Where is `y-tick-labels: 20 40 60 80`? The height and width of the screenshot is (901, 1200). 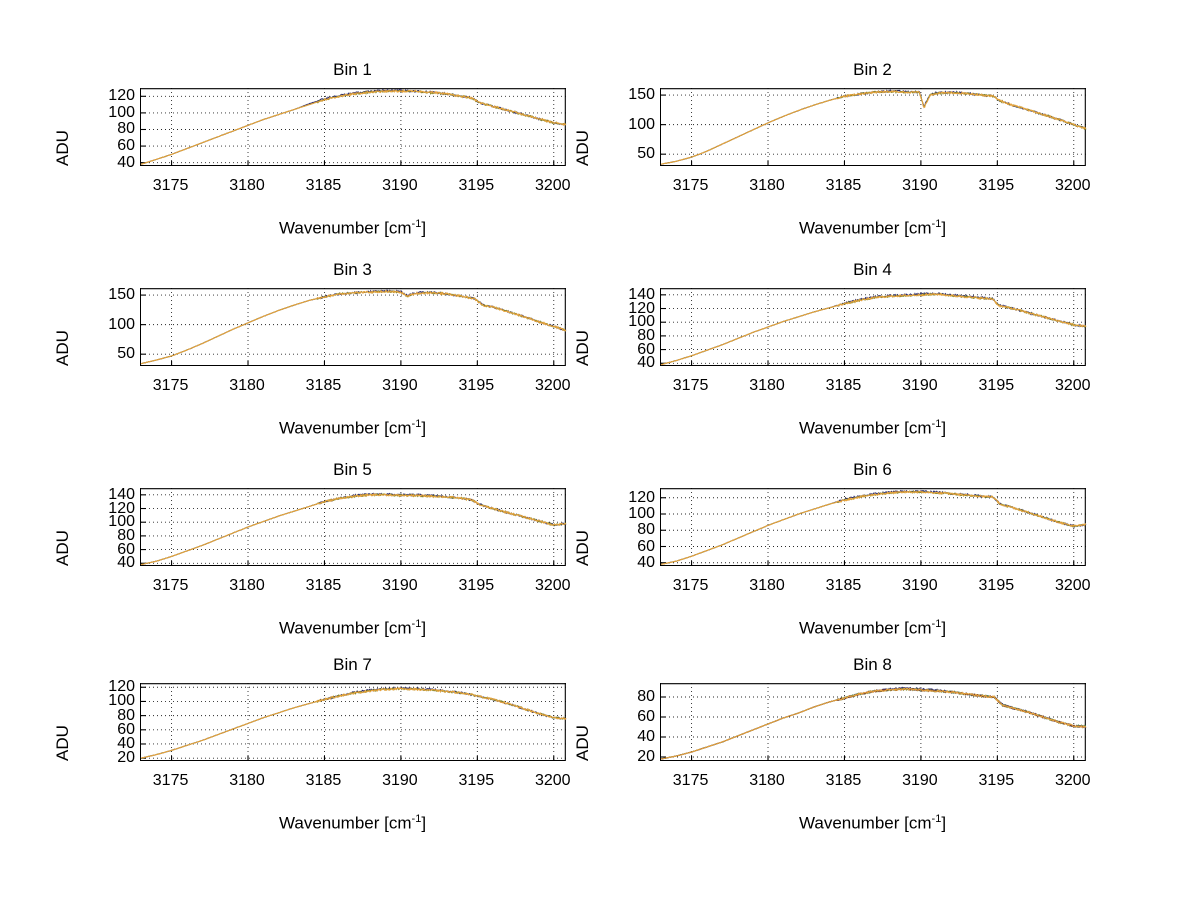
y-tick-labels: 20 40 60 80 is located at coordinates (625, 724).